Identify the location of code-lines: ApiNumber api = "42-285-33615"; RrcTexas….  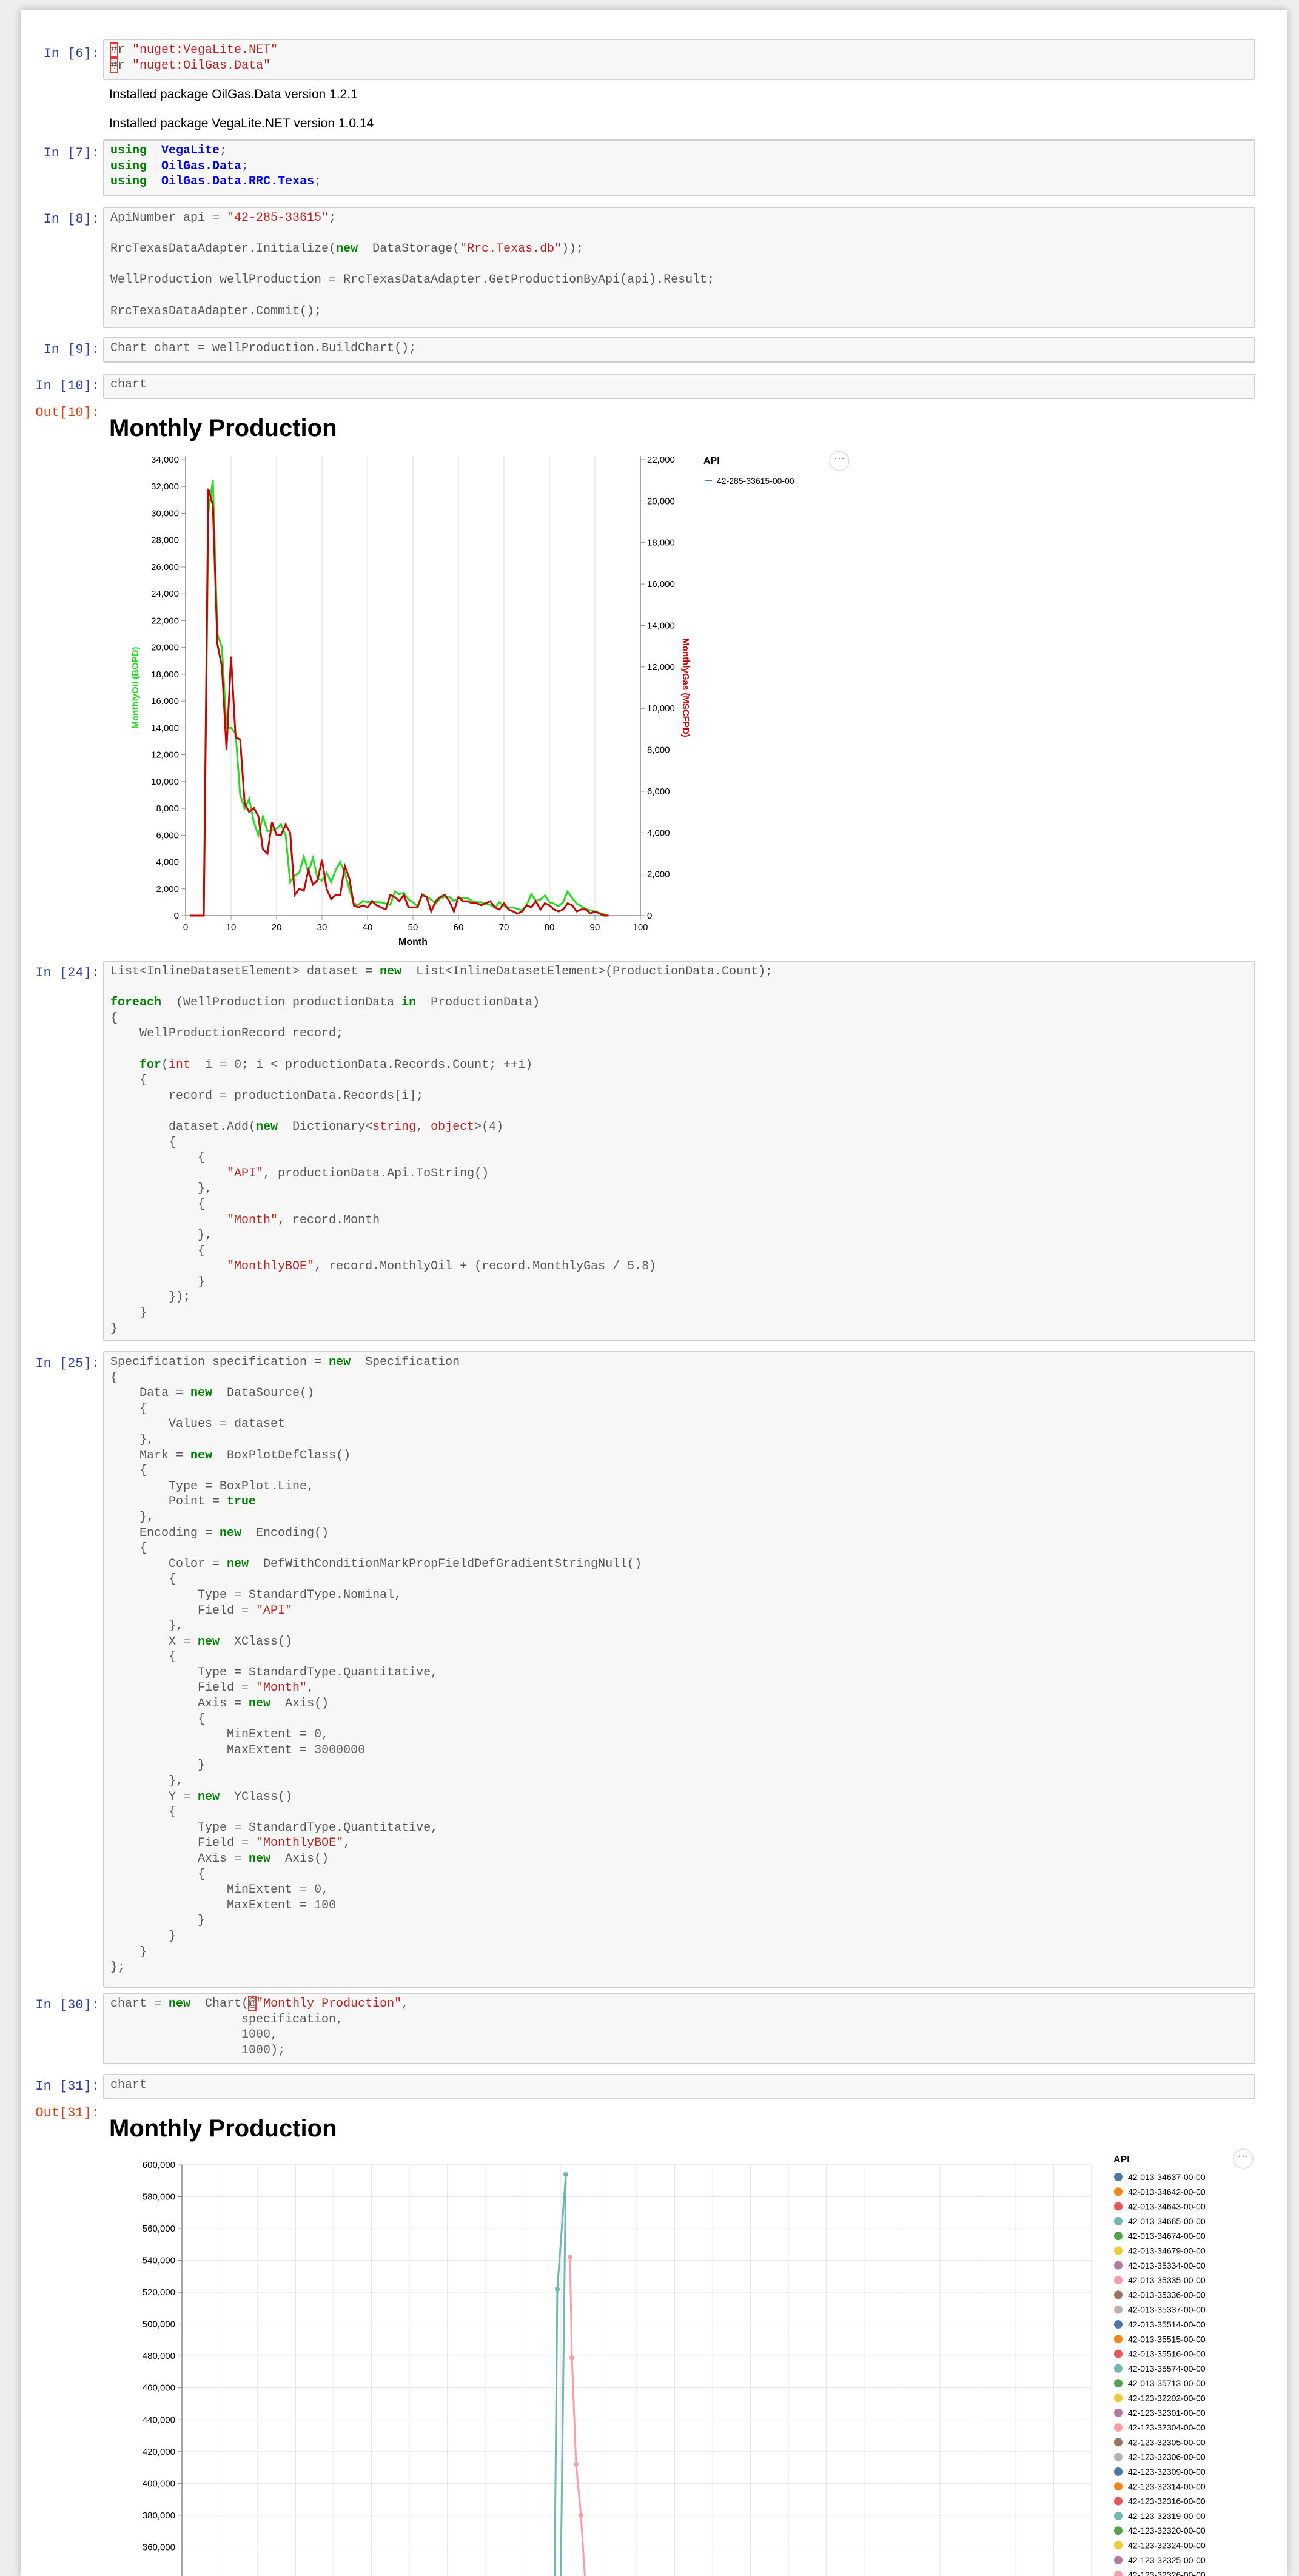
(679, 265).